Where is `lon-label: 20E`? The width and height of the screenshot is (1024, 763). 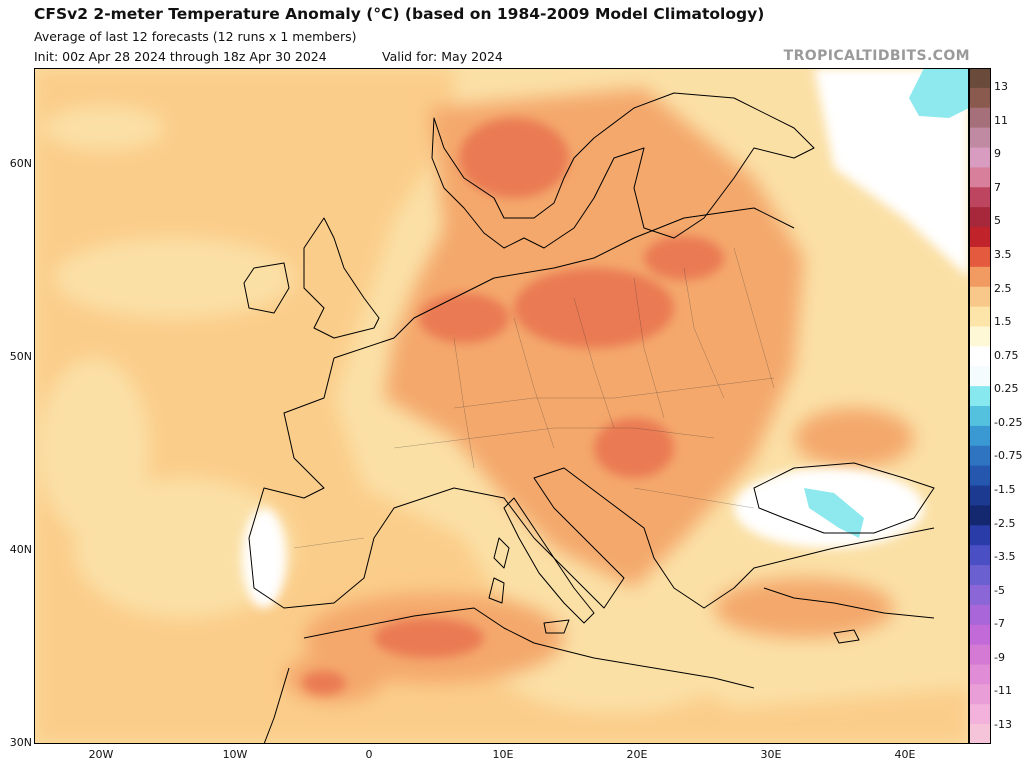 lon-label: 20E is located at coordinates (637, 754).